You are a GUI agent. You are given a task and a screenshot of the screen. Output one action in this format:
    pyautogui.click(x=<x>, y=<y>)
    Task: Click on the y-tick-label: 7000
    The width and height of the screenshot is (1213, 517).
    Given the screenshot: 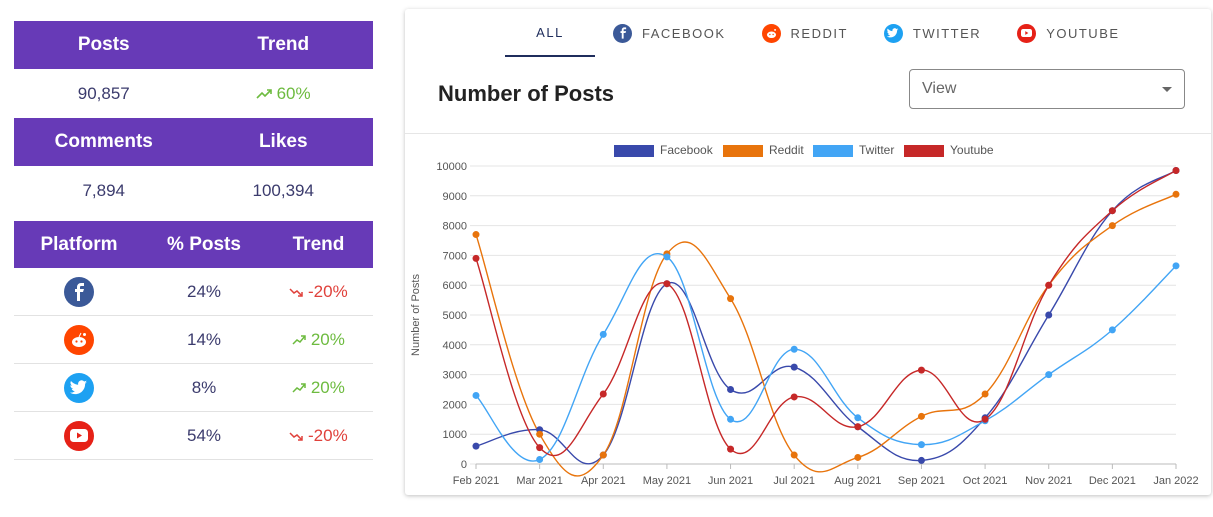 What is the action you would take?
    pyautogui.click(x=455, y=256)
    